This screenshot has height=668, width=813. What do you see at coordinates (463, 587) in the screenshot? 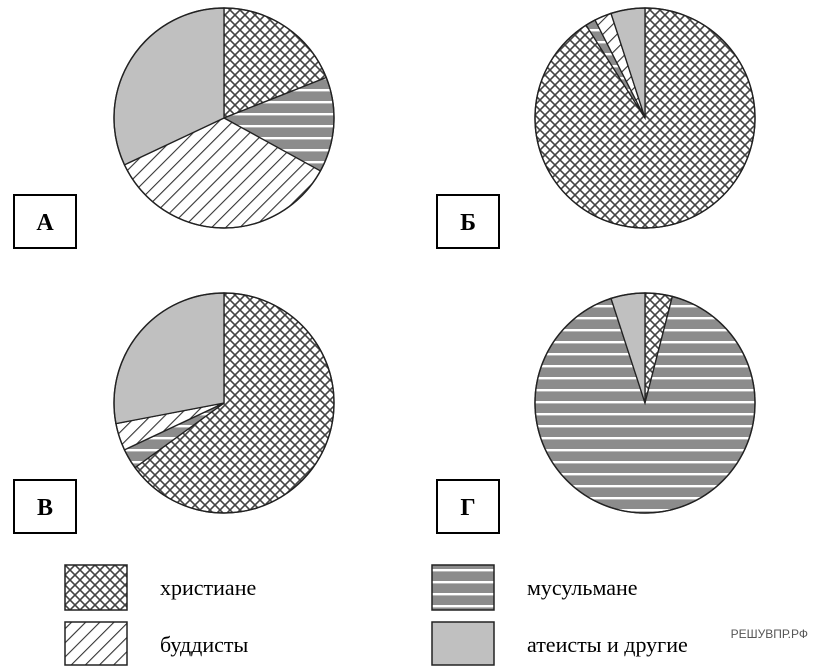
I see `legend-swatch-muslim` at bounding box center [463, 587].